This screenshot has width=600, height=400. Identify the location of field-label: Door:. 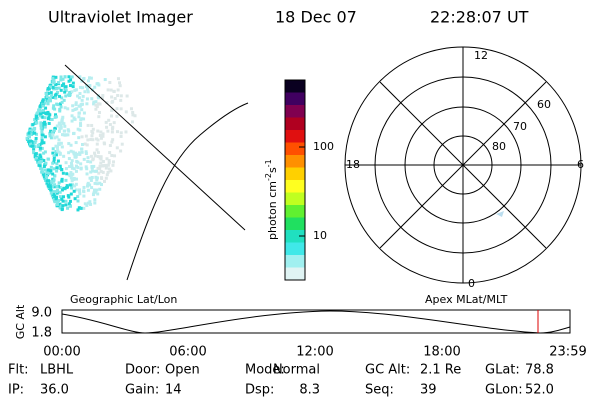
(142, 370).